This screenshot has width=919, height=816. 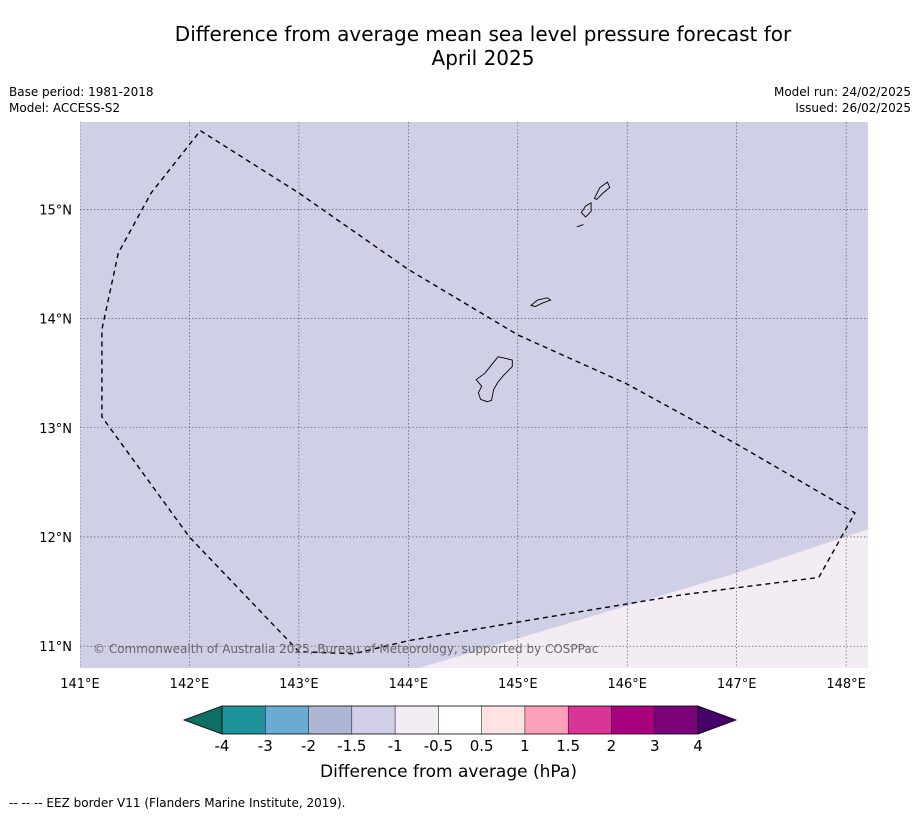 I want to click on meta-left: Base period: 1981-2018 Model: ACCESS-S2, so click(x=81, y=100).